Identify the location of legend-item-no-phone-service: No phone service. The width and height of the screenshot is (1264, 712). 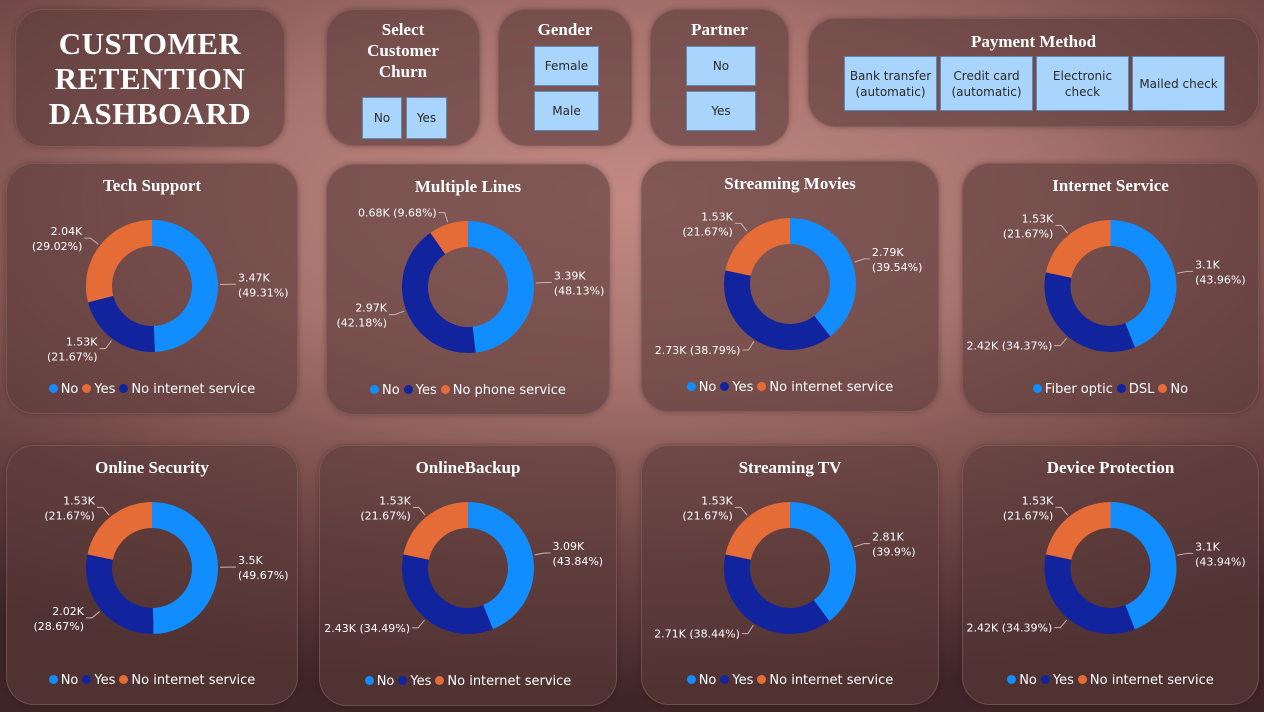
(503, 390).